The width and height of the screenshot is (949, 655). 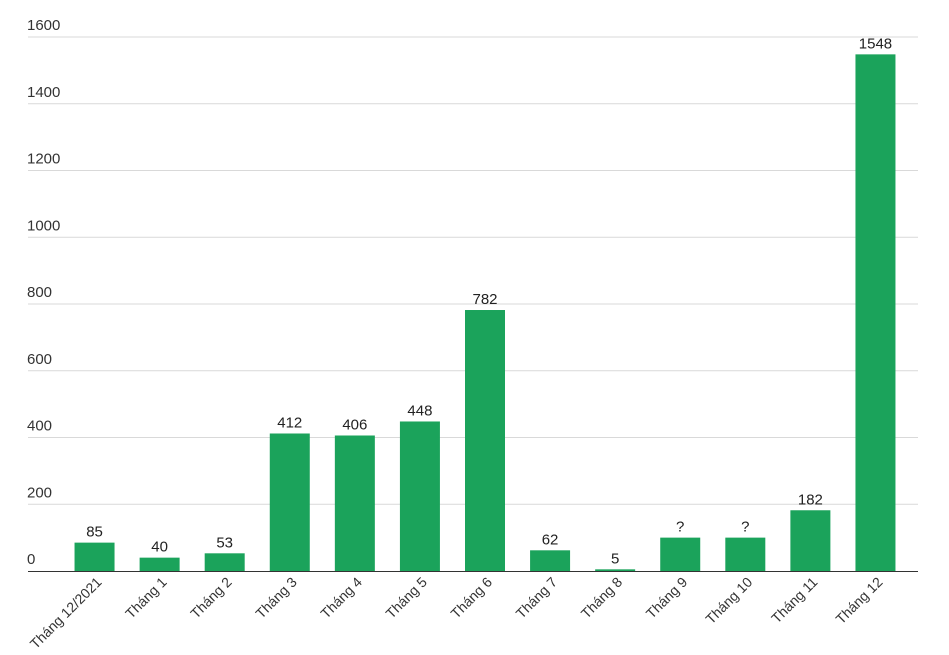 What do you see at coordinates (602, 598) in the screenshot?
I see `x-tick-label: Tháng 8` at bounding box center [602, 598].